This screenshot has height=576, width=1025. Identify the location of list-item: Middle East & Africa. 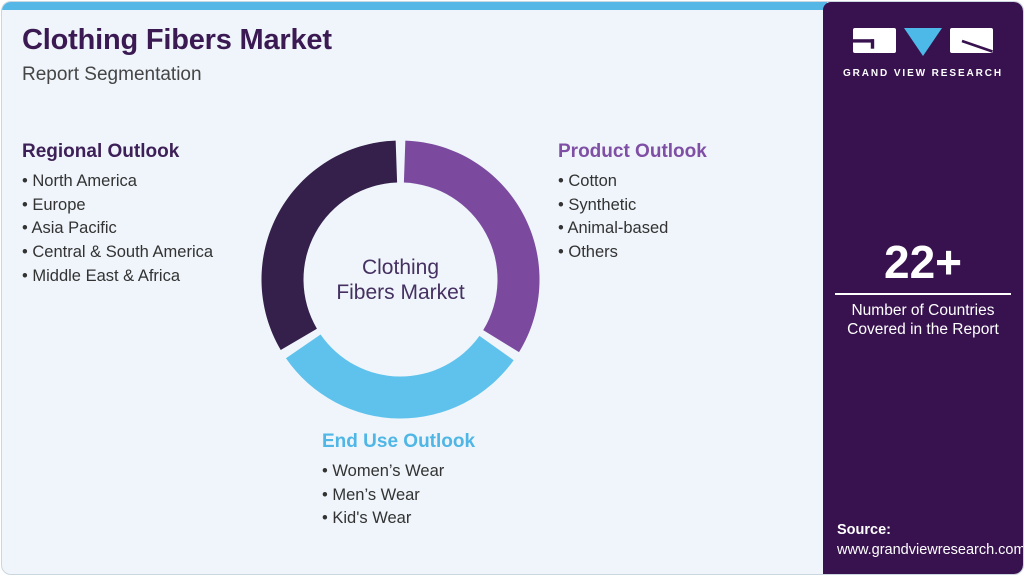
(117, 277).